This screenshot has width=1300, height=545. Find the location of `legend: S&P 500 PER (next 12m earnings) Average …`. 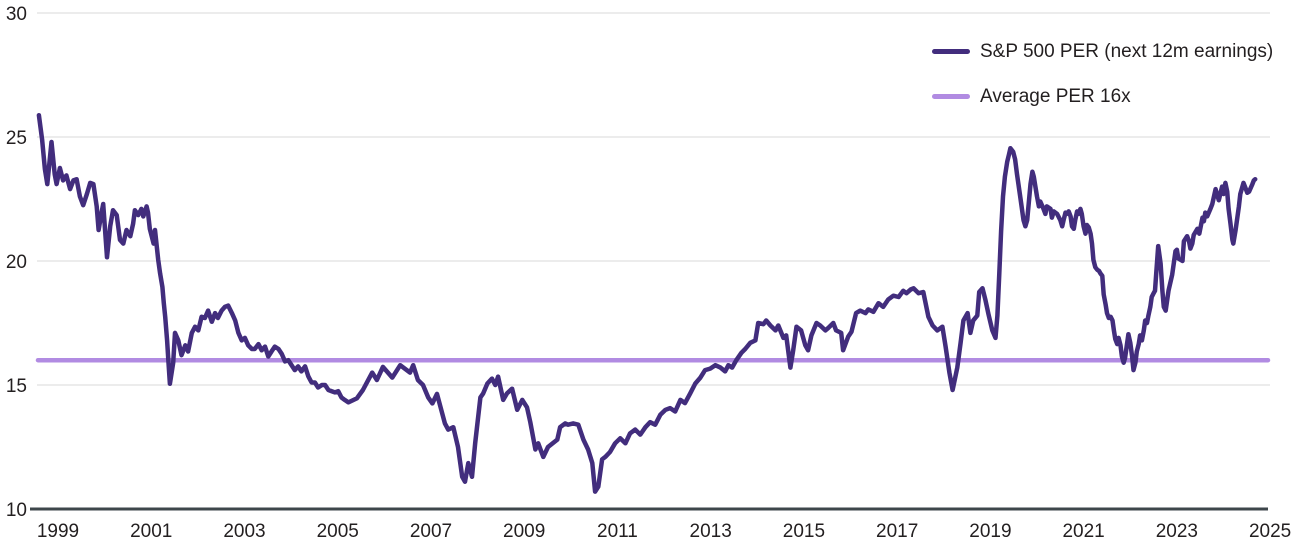

legend: S&P 500 PER (next 12m earnings) Average … is located at coordinates (1102, 74).